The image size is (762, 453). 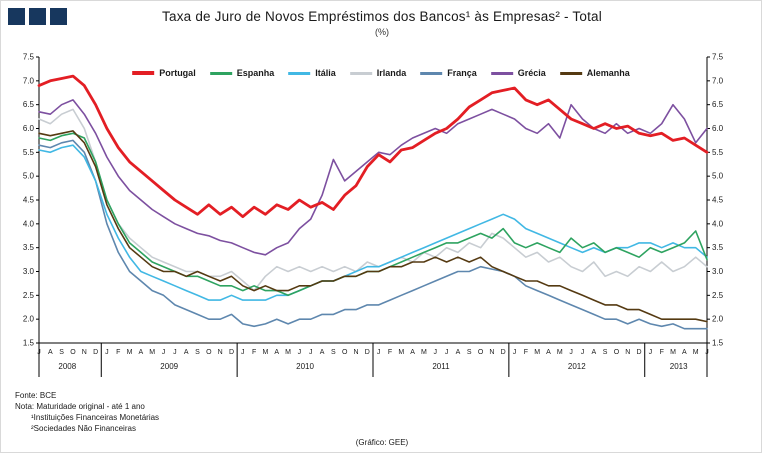 What do you see at coordinates (577, 366) in the screenshot?
I see `svg-text: 2012` at bounding box center [577, 366].